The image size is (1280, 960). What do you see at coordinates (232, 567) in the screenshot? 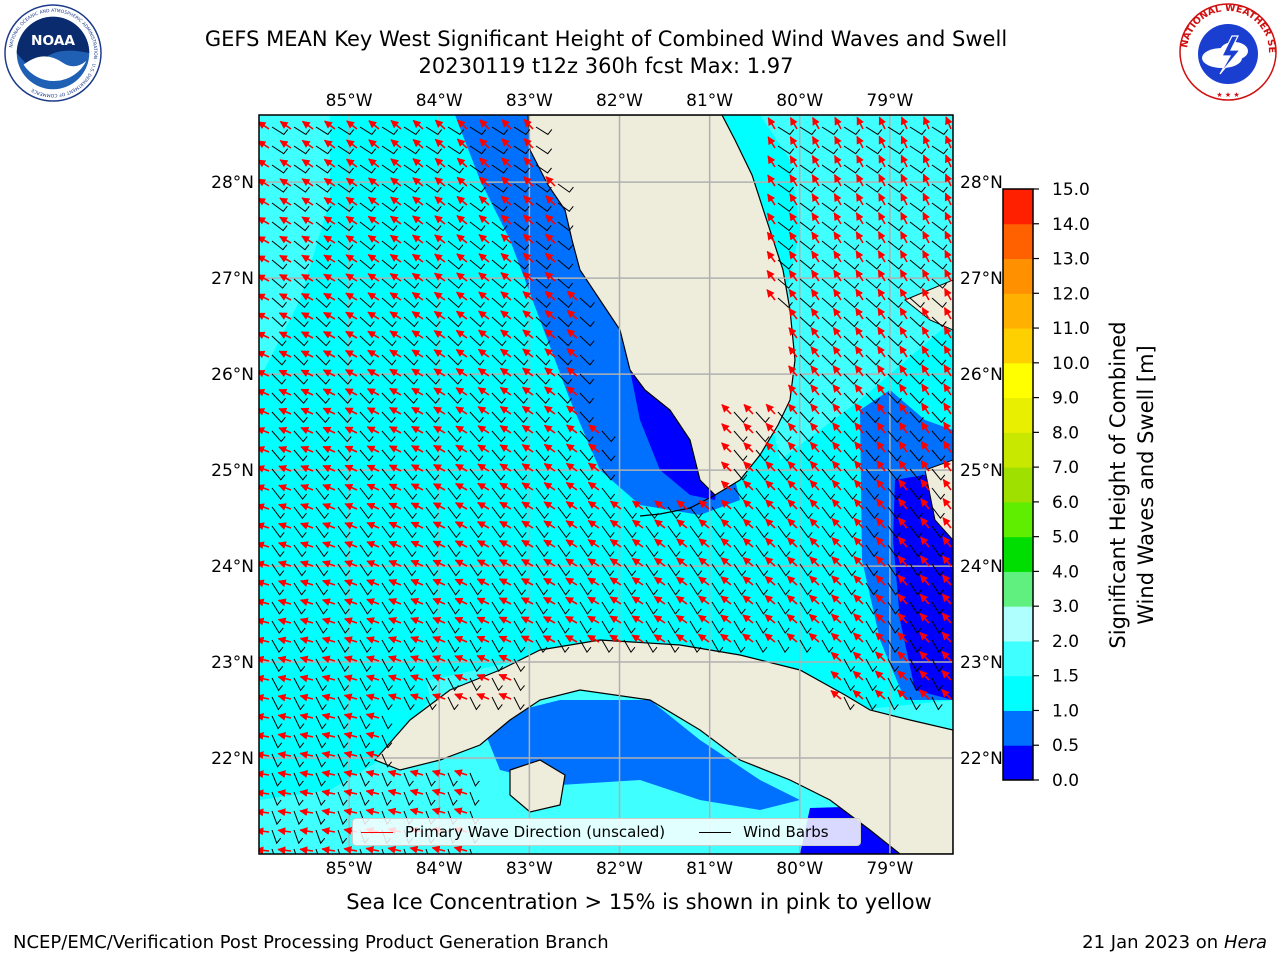
I see `lat-tick-left: 24°N` at bounding box center [232, 567].